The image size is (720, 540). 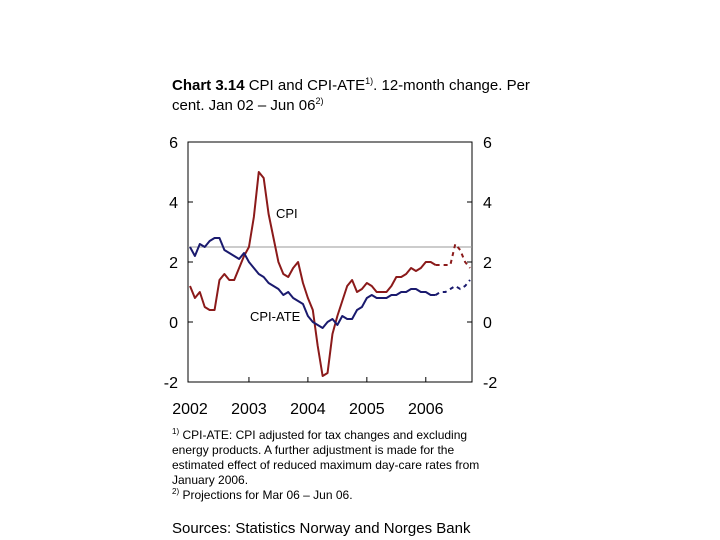 I want to click on y-tick-label-left: 2, so click(x=173, y=263).